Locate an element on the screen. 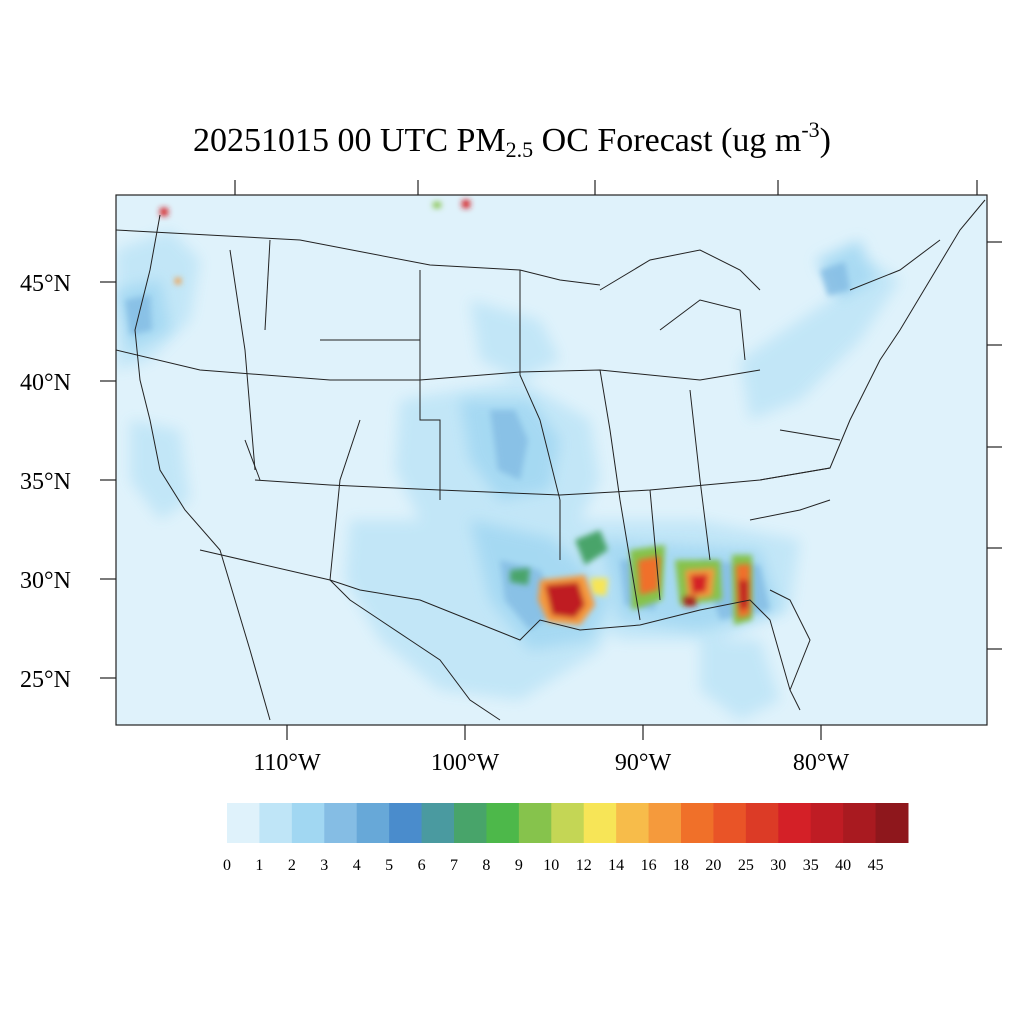 The height and width of the screenshot is (1024, 1024). title-middle: OC Forecast (ug m is located at coordinates (667, 140).